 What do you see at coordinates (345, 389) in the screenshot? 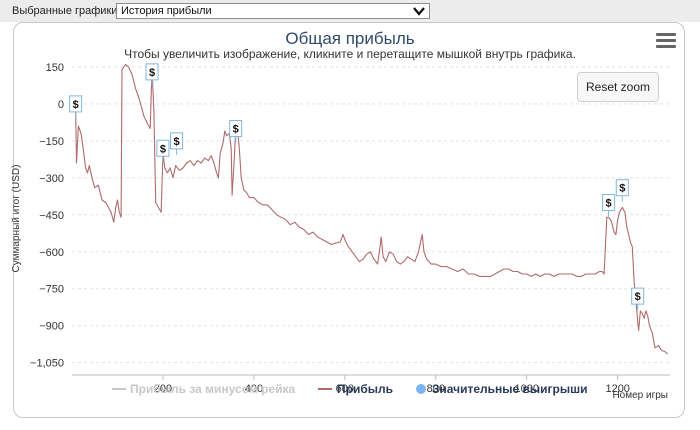
I see `x-tick-label: 600` at bounding box center [345, 389].